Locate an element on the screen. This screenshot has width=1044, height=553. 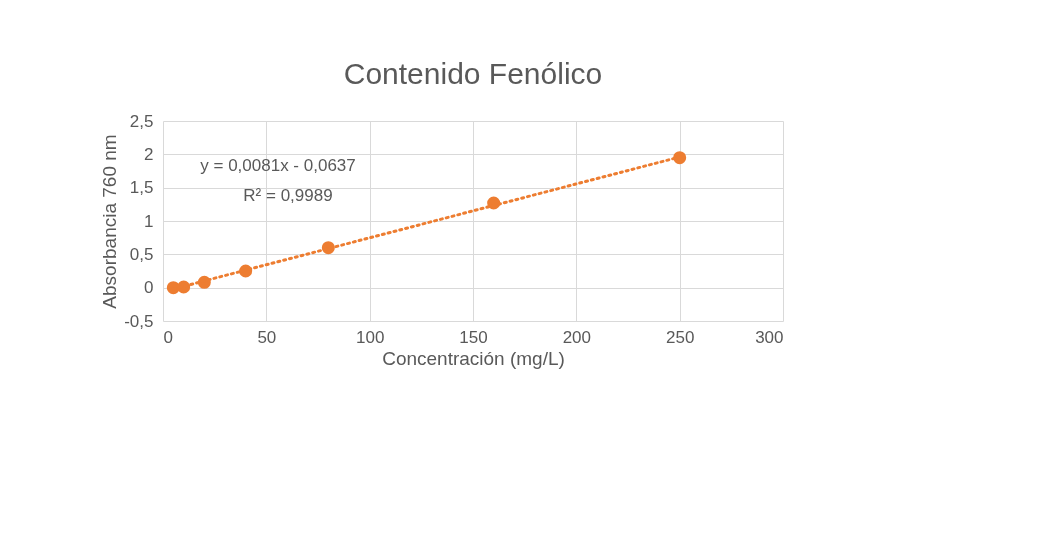
y-axis-title: Absorbancia 760 nm is located at coordinates (110, 221).